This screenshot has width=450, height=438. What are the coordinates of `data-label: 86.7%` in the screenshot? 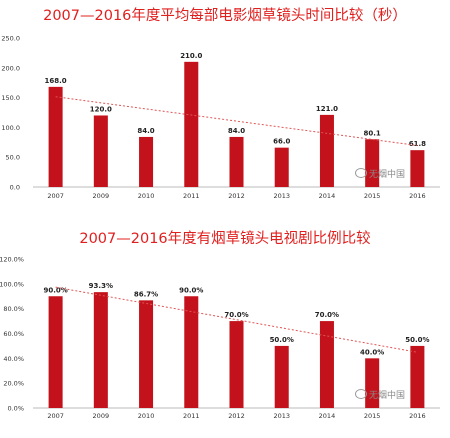 It's located at (146, 294).